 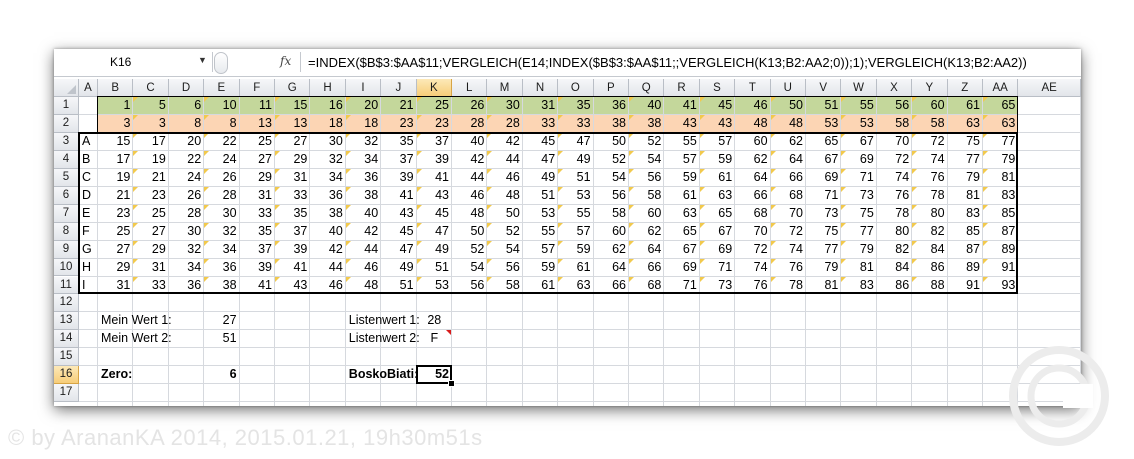 I want to click on table-cell: 84, so click(x=902, y=266).